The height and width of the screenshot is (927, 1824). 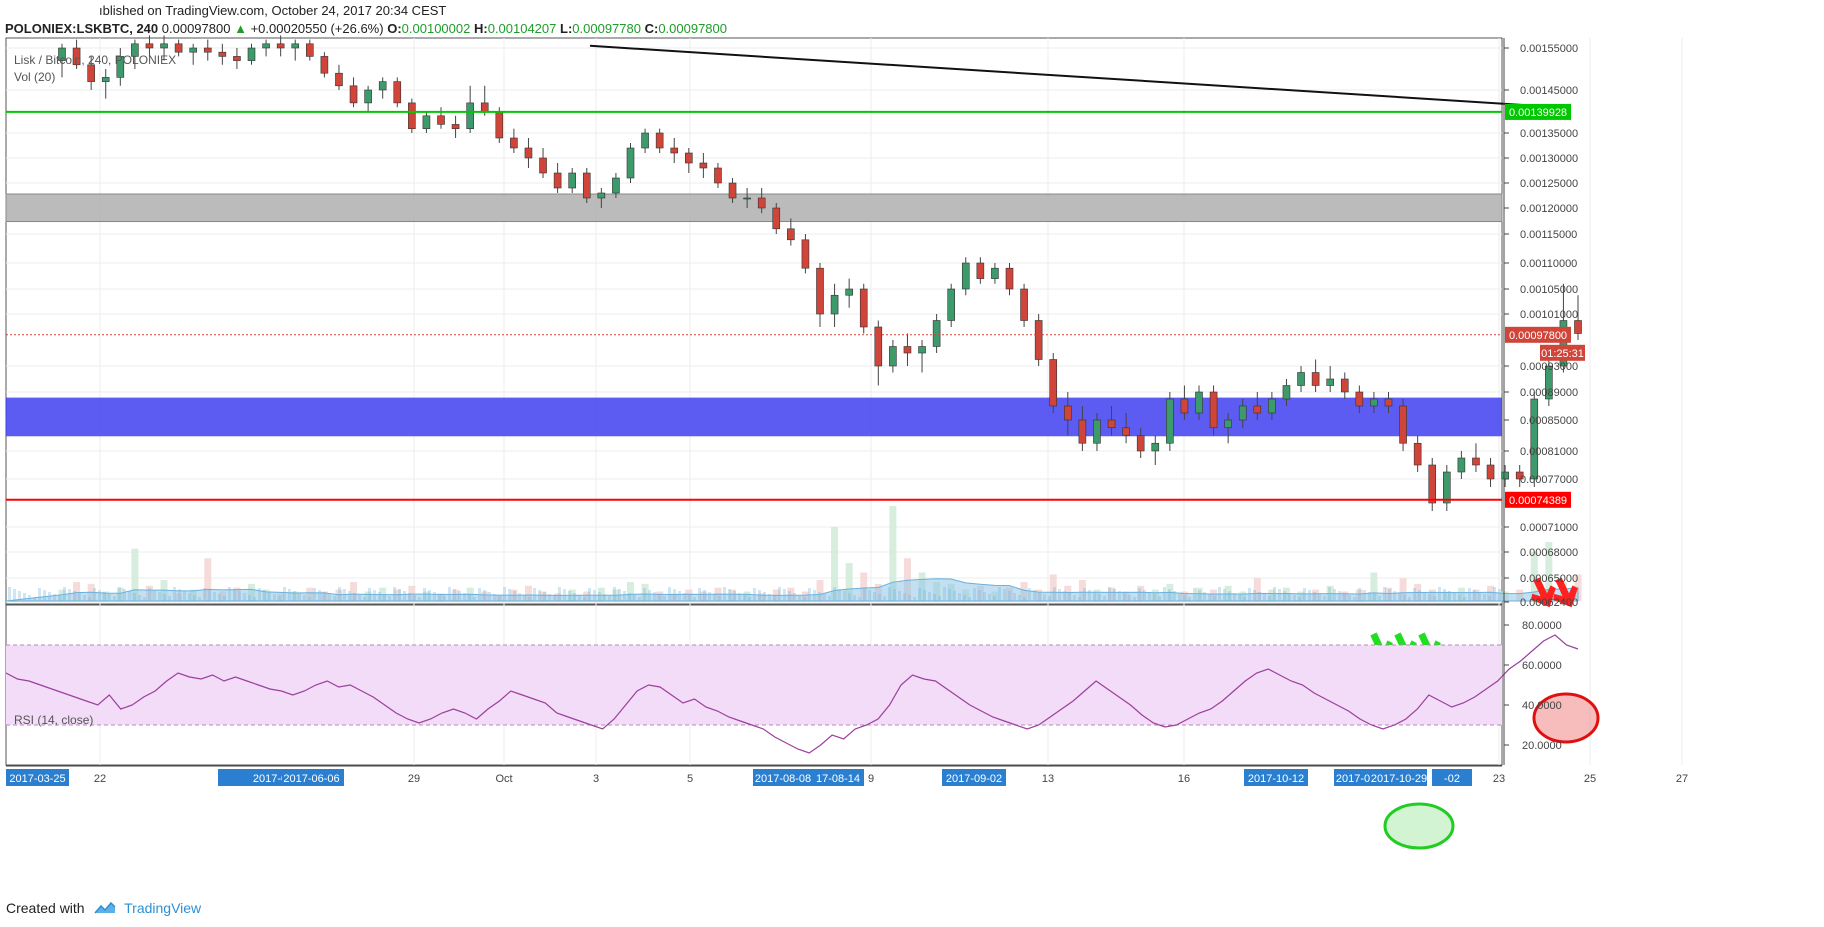 I want to click on trendline, so click(x=1067, y=76).